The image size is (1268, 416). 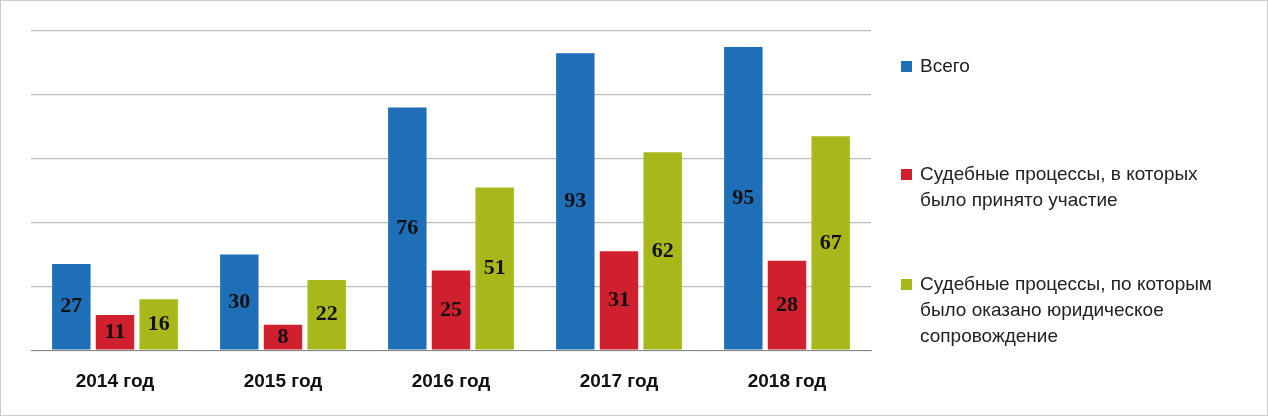 I want to click on data-label: 62, so click(x=662, y=249).